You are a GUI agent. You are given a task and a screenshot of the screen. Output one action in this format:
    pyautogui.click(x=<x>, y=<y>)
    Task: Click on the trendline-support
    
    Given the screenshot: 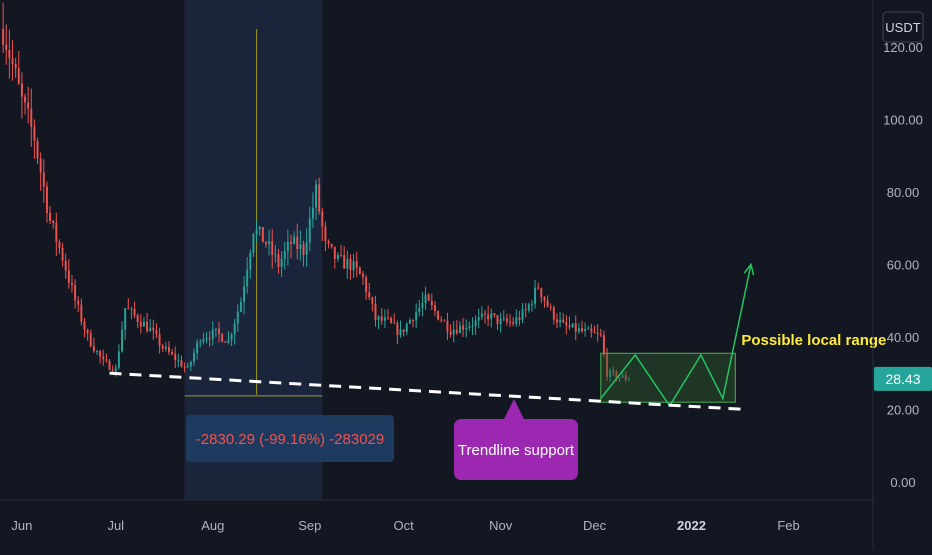 What is the action you would take?
    pyautogui.click(x=427, y=391)
    